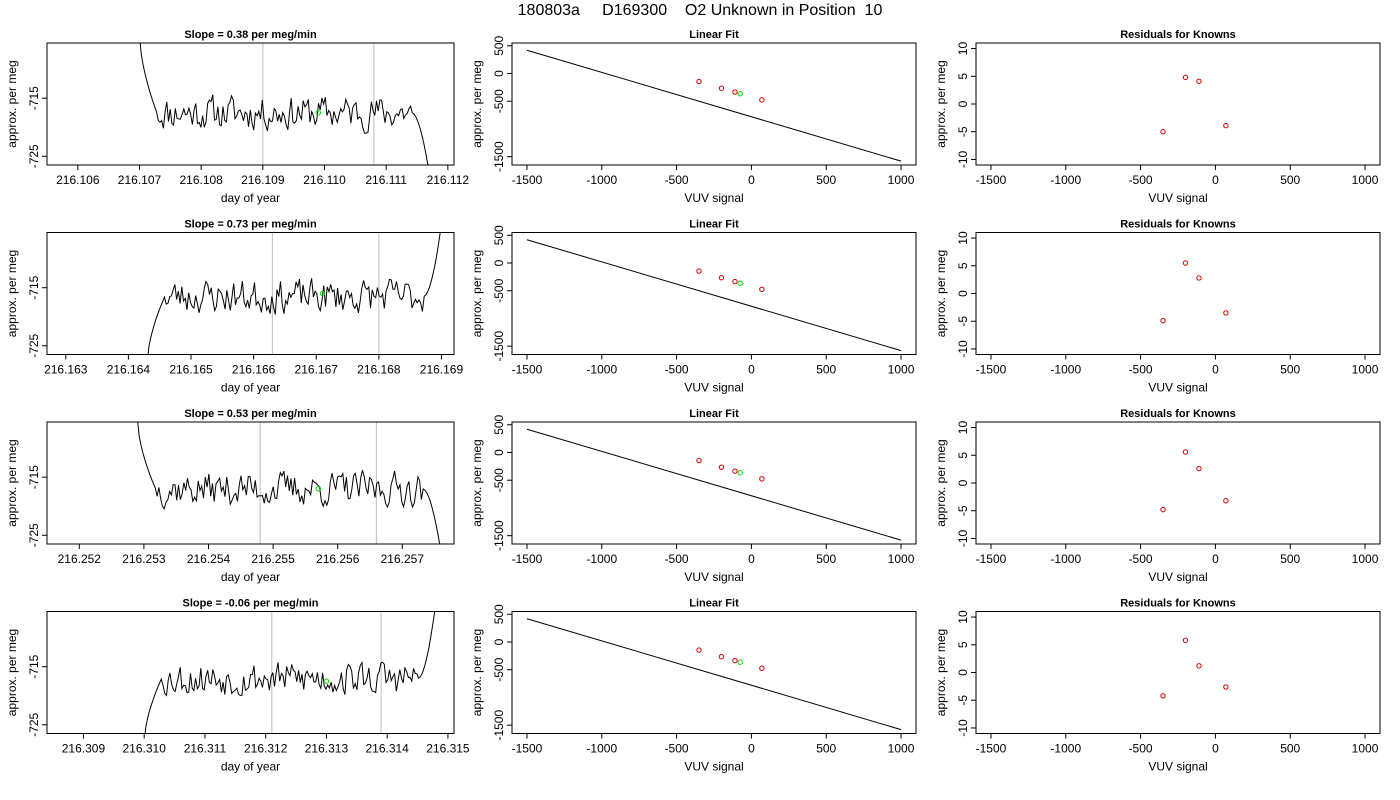 The image size is (1400, 800). I want to click on y-tick-label: -500, so click(499, 669).